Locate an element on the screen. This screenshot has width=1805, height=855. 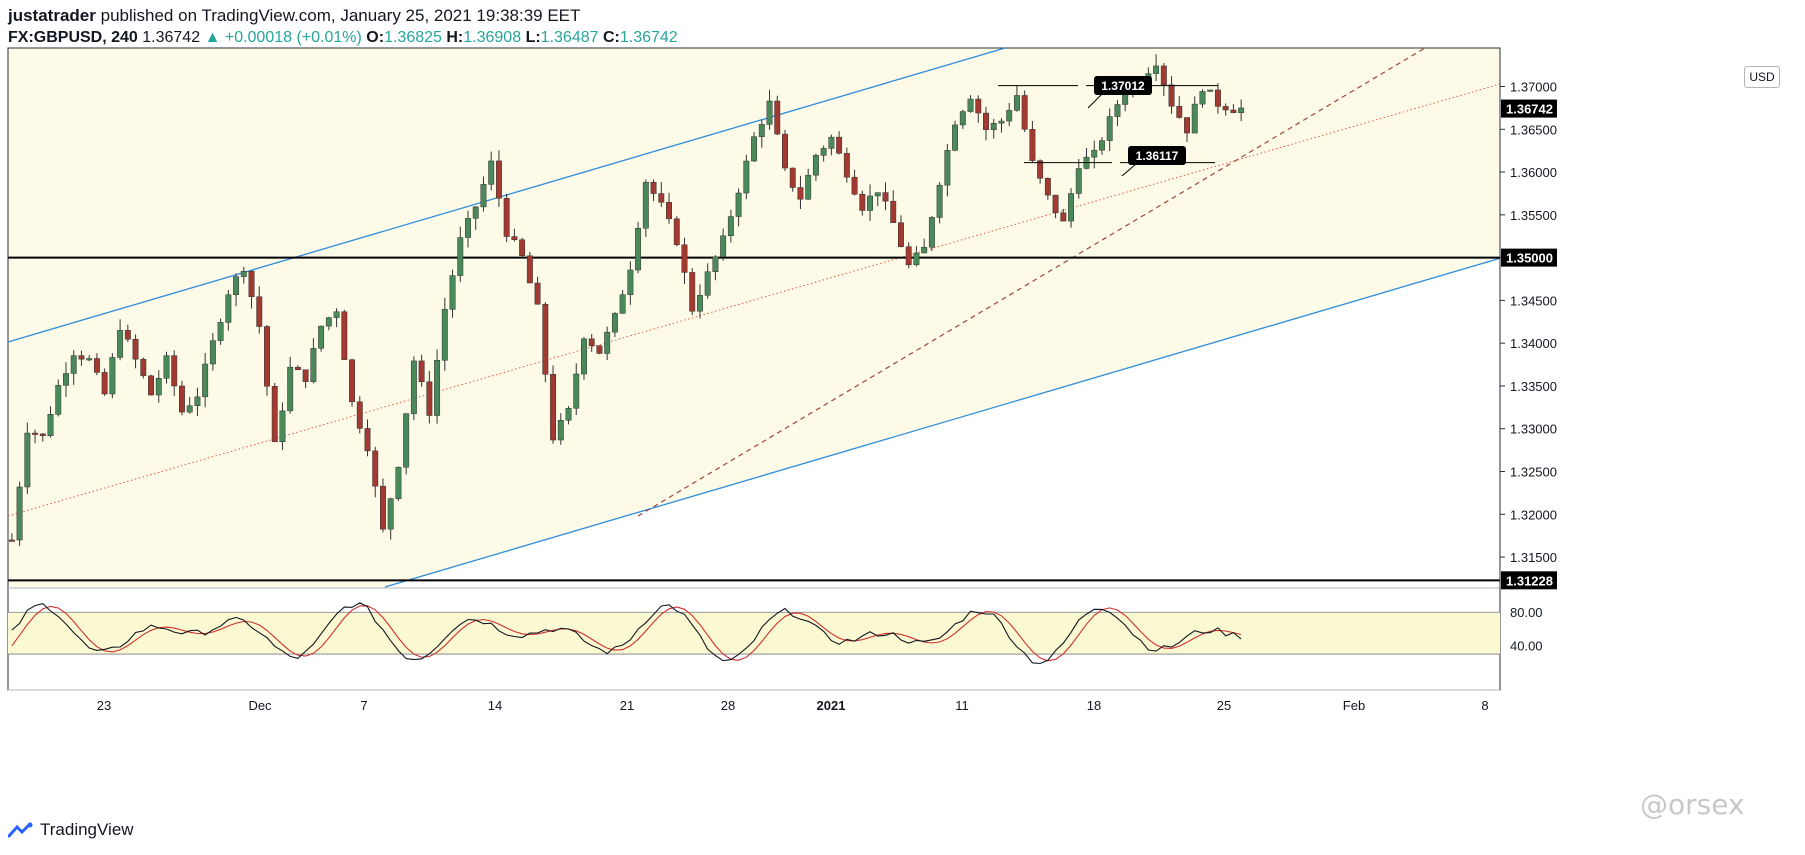
currency-button: USD is located at coordinates (1762, 77).